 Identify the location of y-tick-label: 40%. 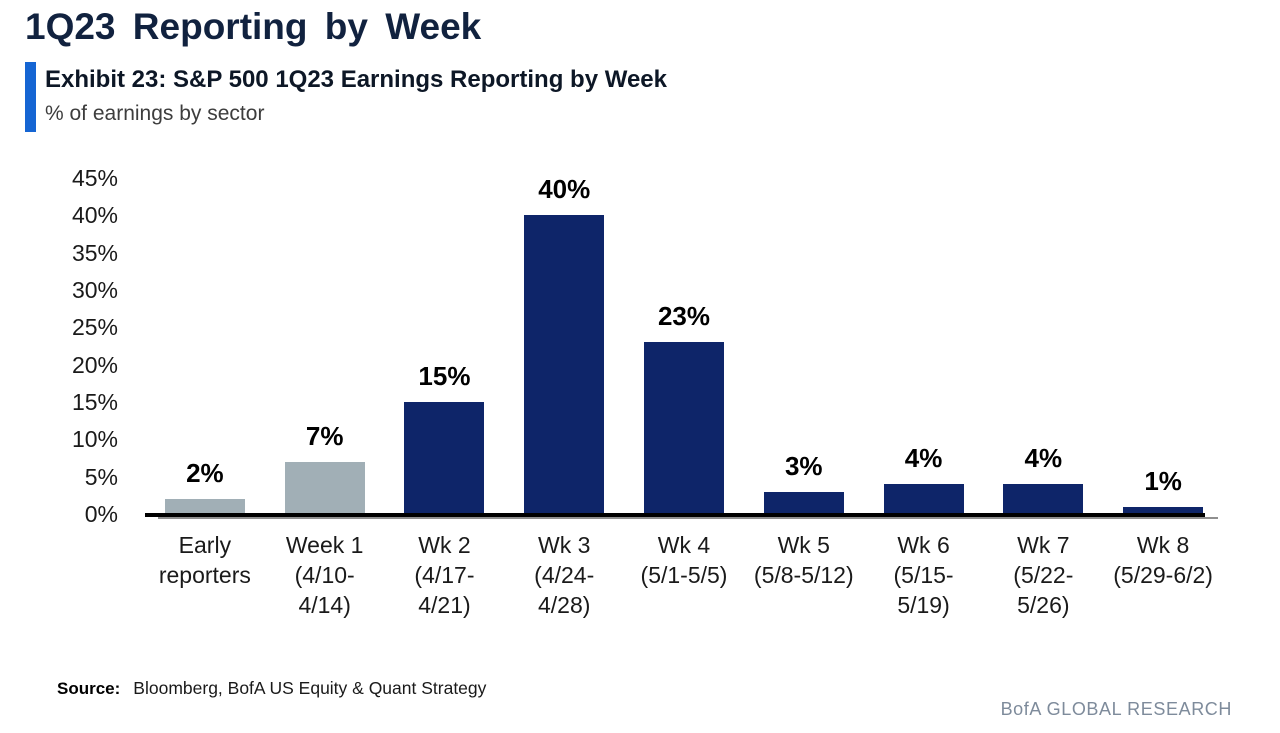
(94, 215).